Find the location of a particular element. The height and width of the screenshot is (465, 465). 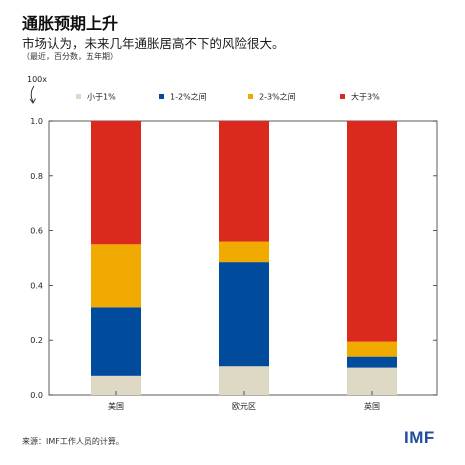

x-tick-label: 欧元区 is located at coordinates (244, 406).